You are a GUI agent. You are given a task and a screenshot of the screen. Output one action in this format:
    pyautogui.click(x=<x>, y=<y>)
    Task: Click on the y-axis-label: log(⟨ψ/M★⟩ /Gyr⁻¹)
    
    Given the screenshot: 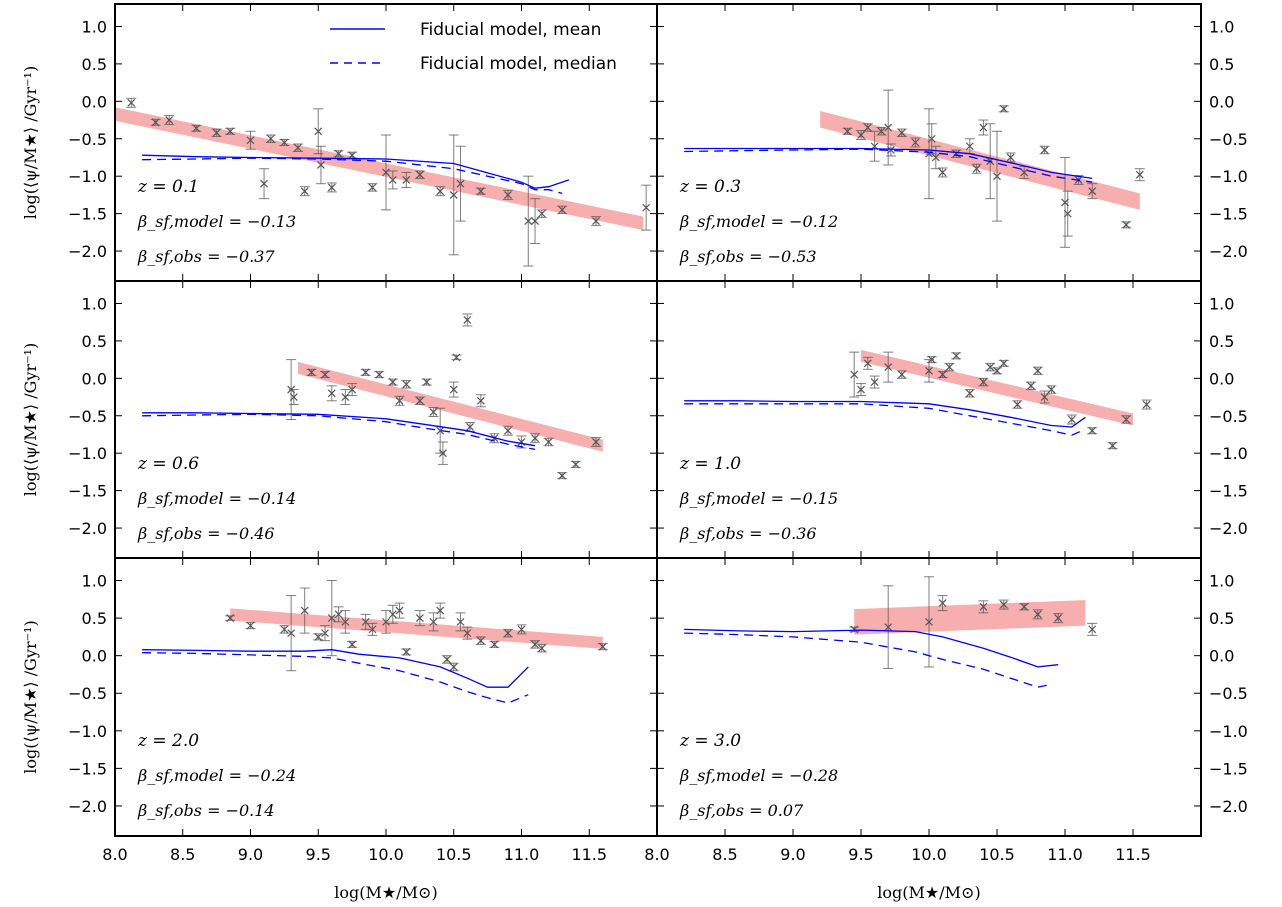 What is the action you would take?
    pyautogui.click(x=30, y=419)
    